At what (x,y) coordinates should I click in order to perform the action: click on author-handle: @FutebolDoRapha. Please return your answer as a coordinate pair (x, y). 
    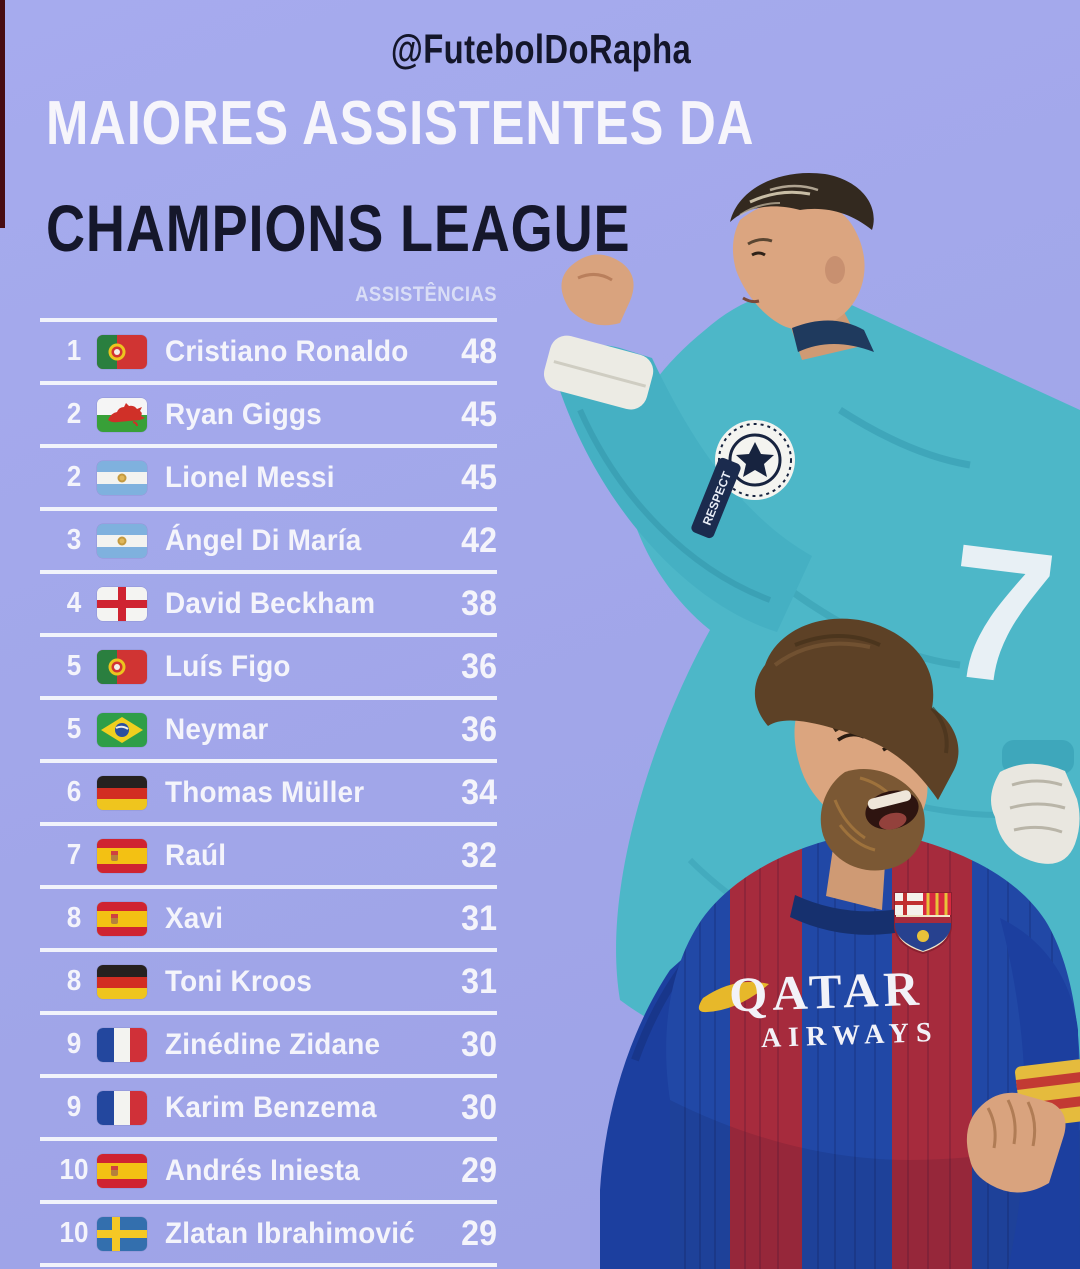
    Looking at the image, I should click on (541, 49).